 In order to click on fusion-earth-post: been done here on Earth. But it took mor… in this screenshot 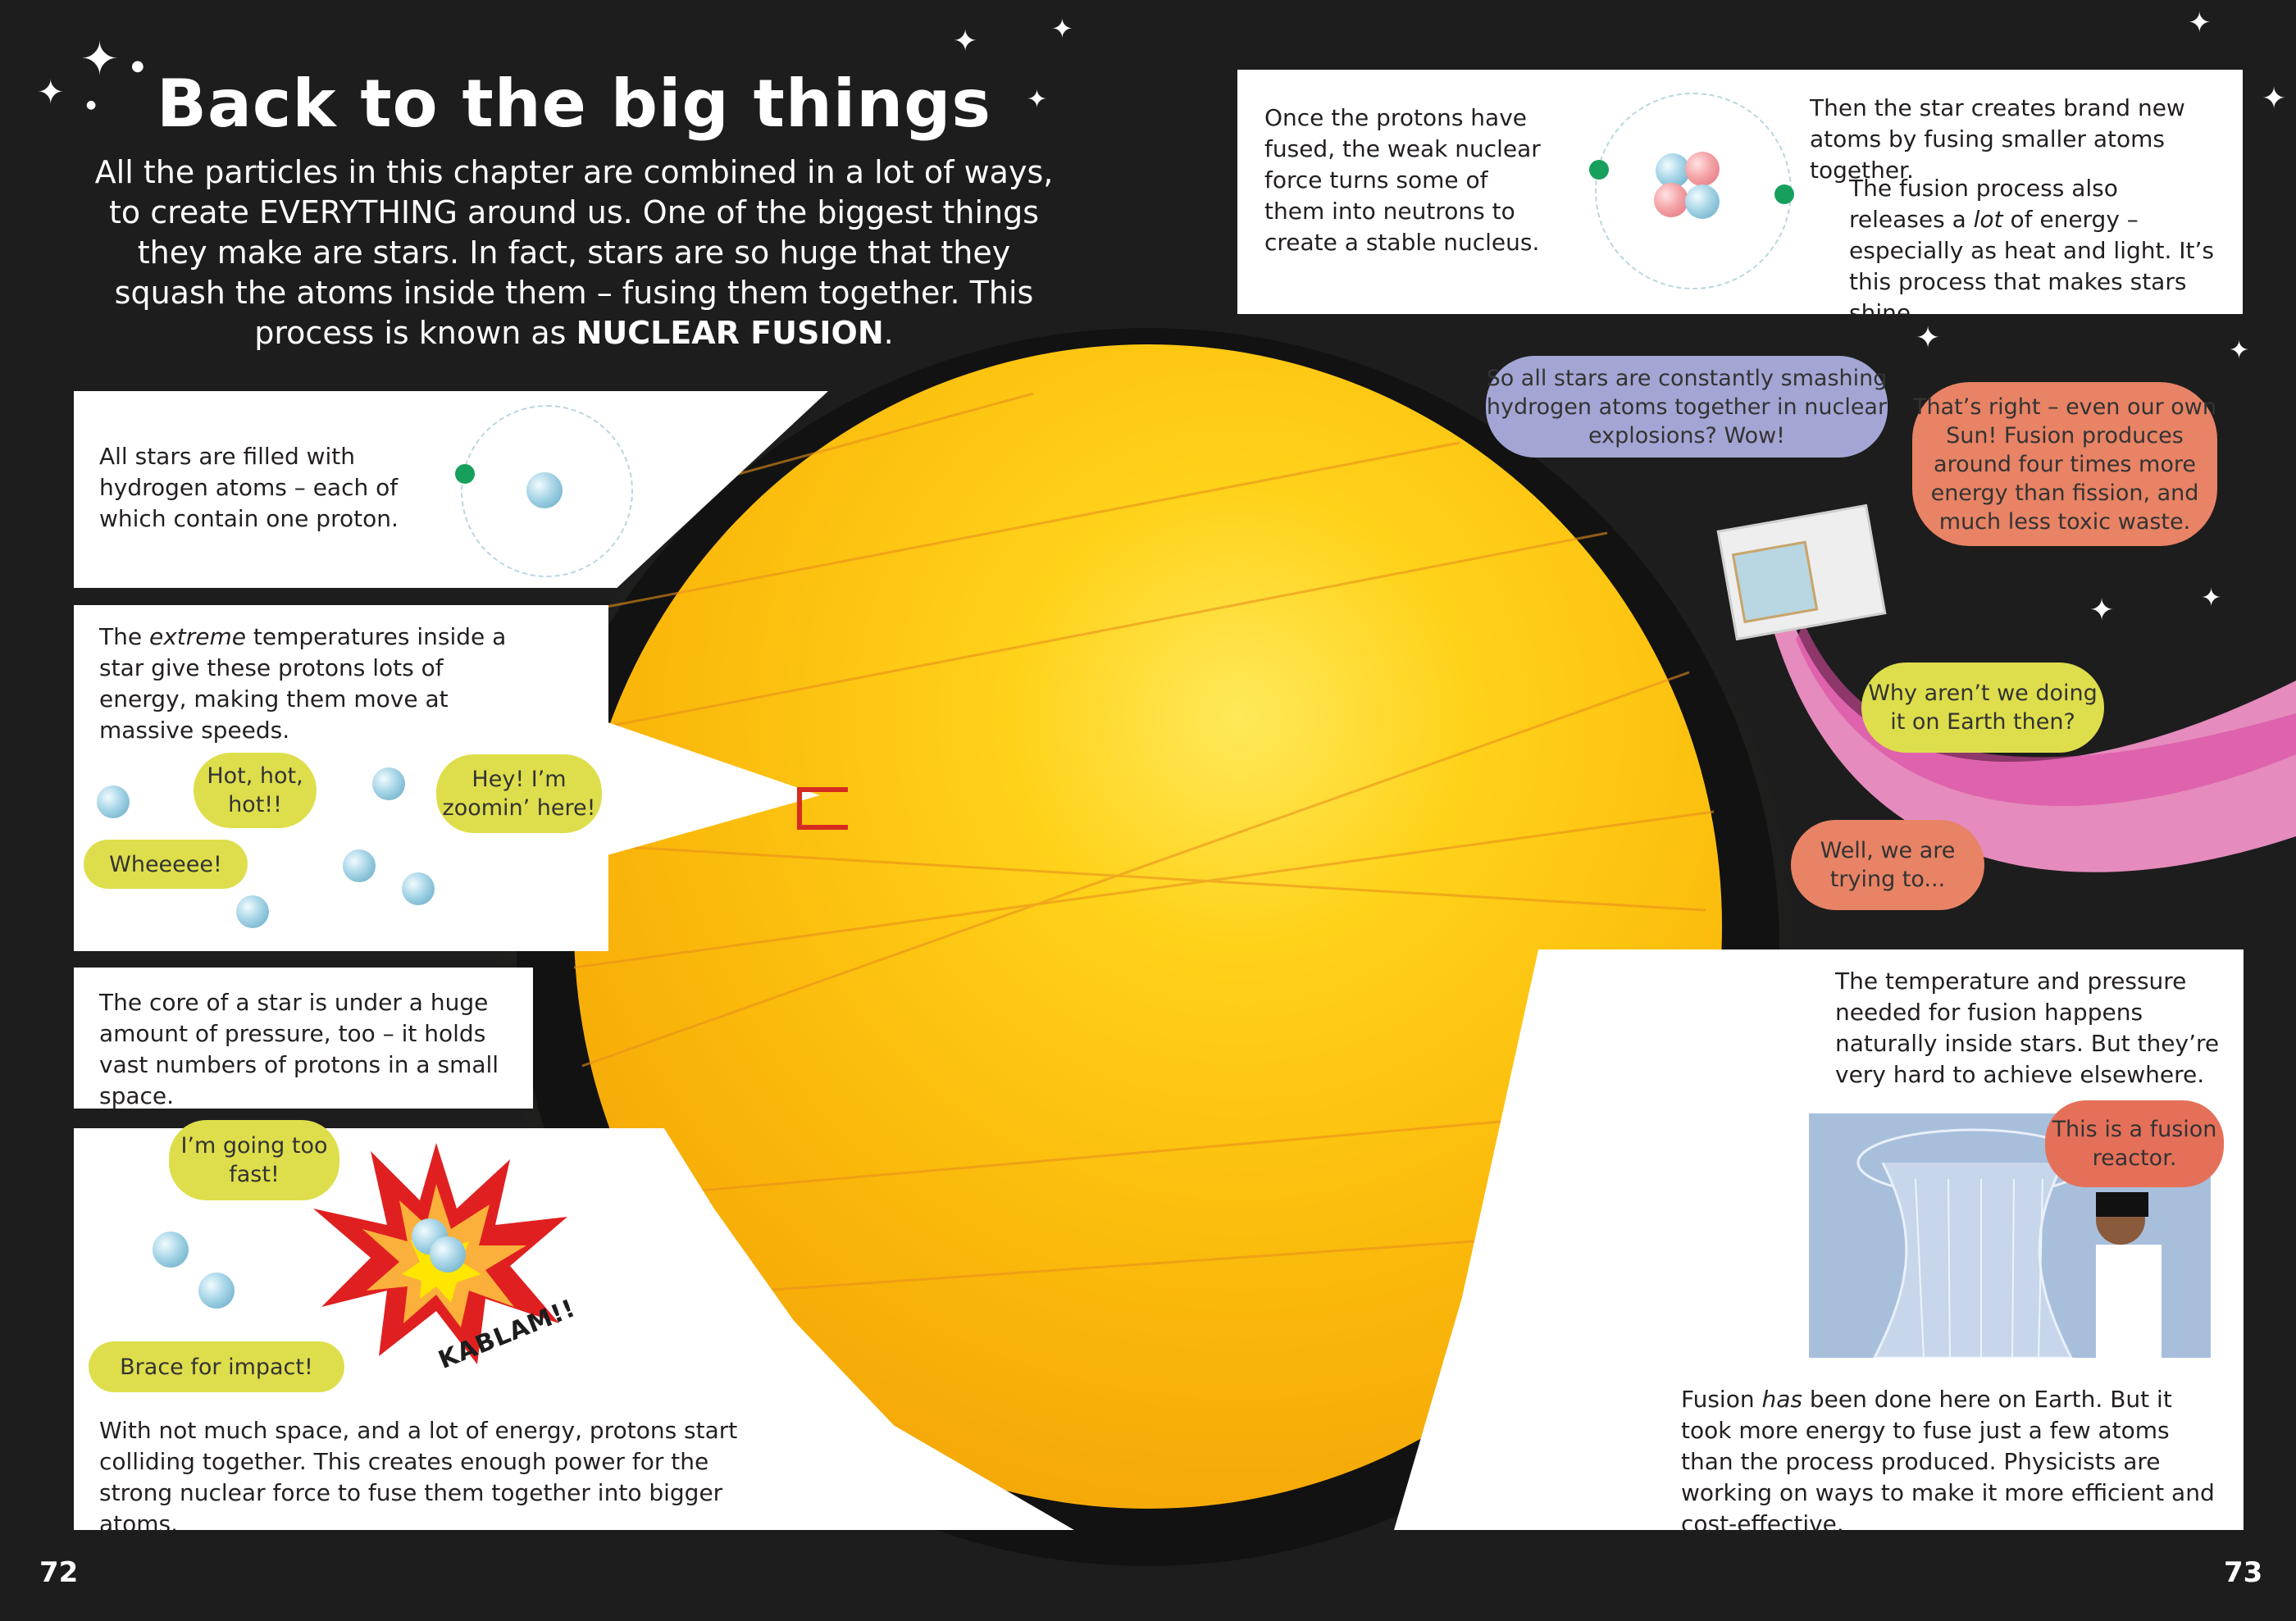, I will do `click(1948, 1461)`.